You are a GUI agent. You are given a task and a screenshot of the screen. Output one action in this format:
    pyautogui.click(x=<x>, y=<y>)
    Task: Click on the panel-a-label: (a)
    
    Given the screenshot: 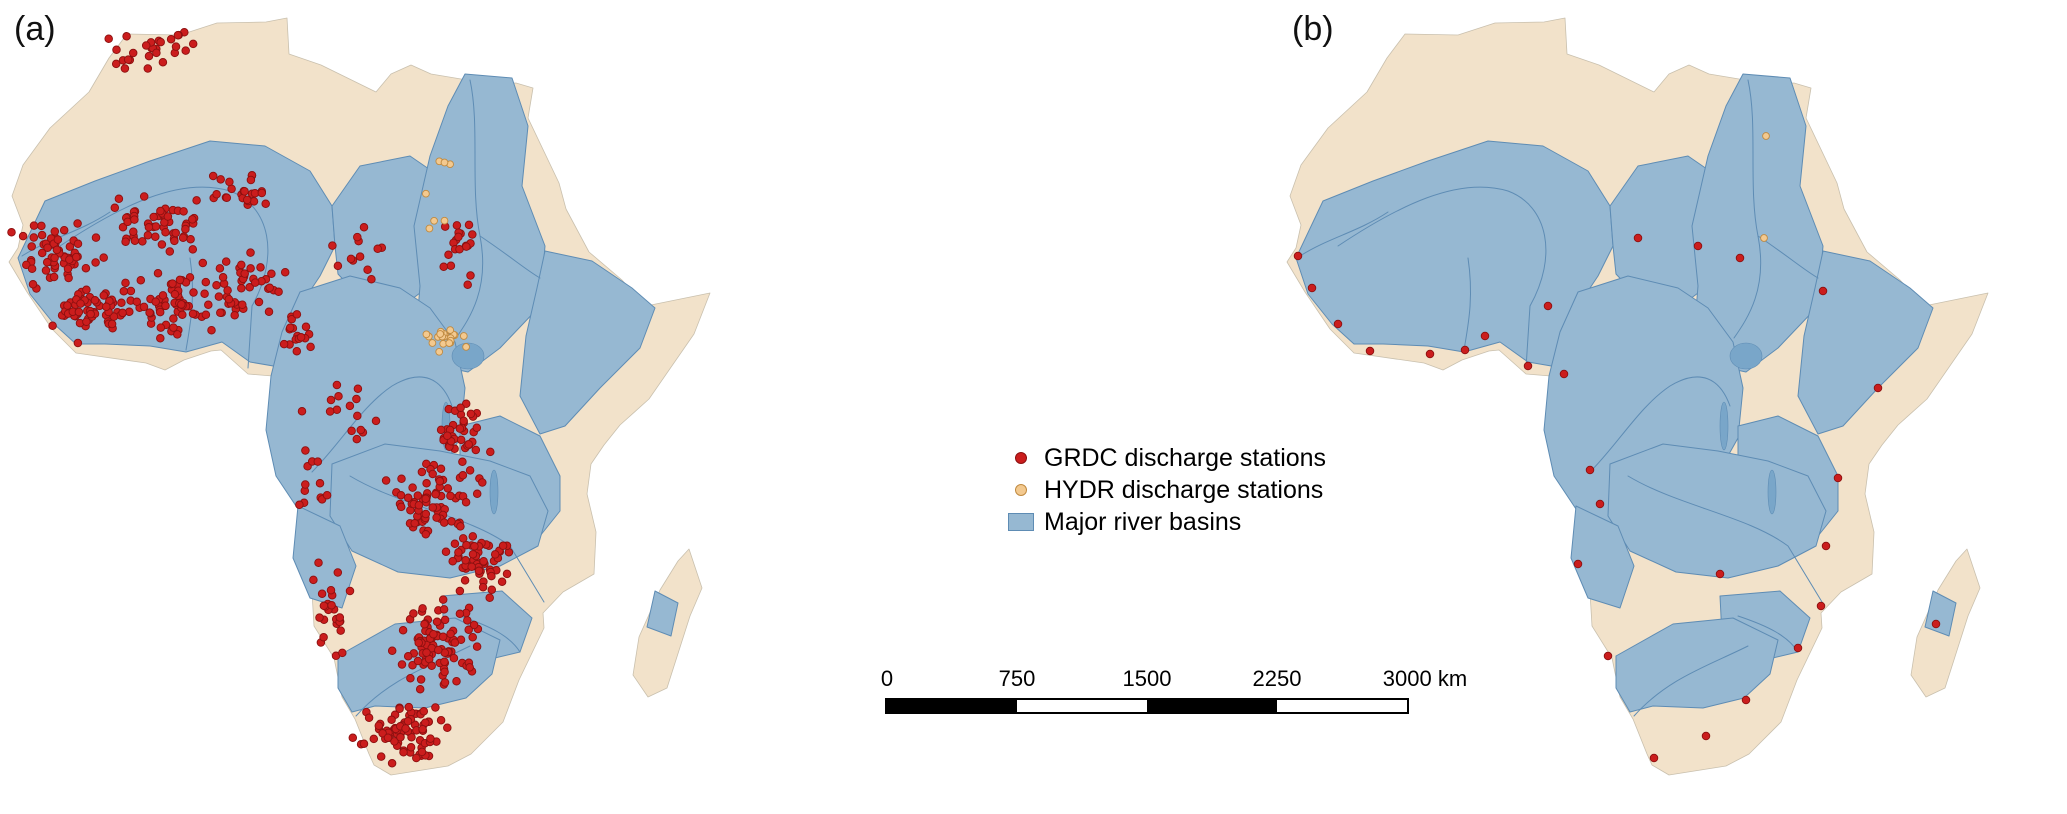 What is the action you would take?
    pyautogui.click(x=35, y=29)
    